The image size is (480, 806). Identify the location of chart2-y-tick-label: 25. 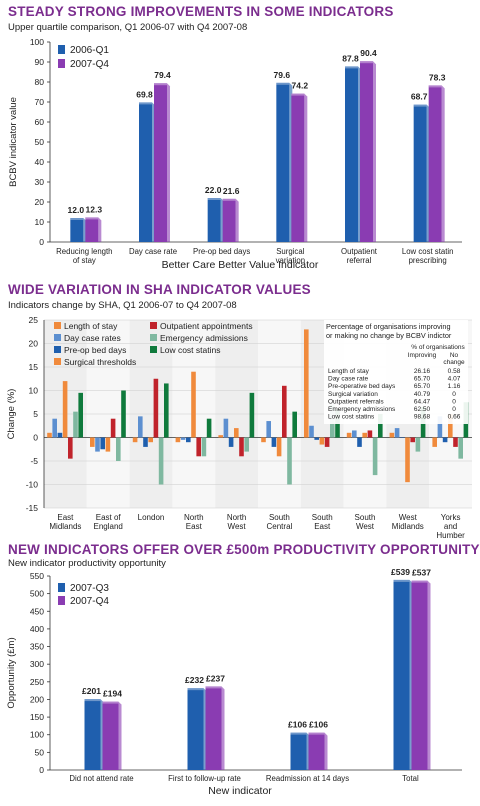
(34, 320).